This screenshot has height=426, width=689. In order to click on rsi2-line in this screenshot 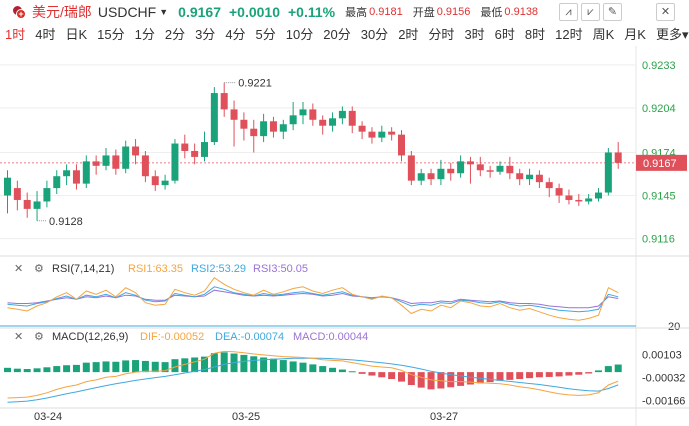, I will do `click(313, 299)`.